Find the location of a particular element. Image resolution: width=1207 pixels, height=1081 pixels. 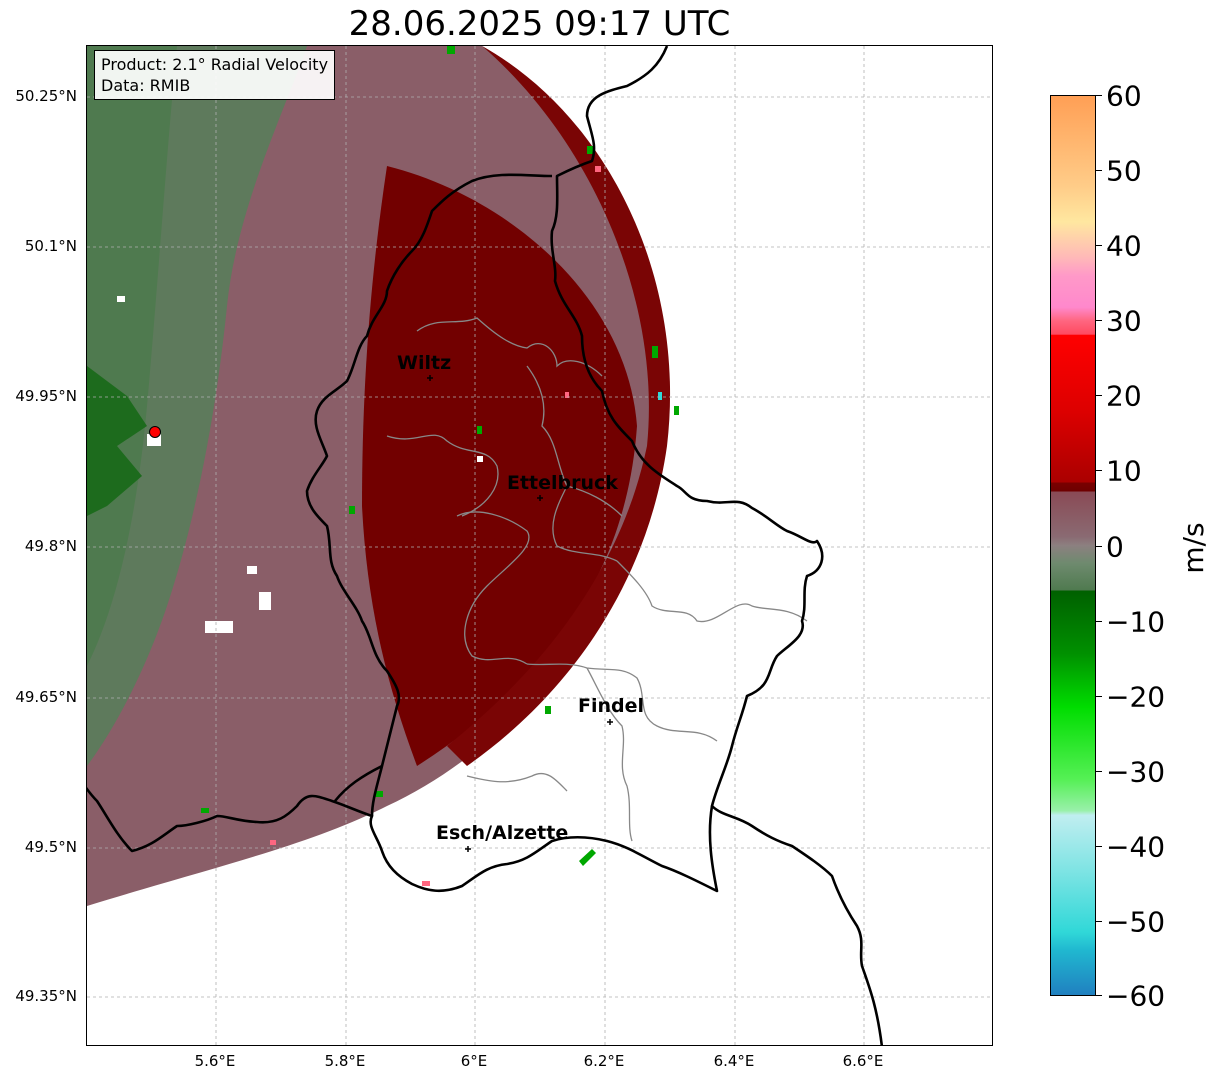

colorbar-tick-label: −10 is located at coordinates (1136, 622).